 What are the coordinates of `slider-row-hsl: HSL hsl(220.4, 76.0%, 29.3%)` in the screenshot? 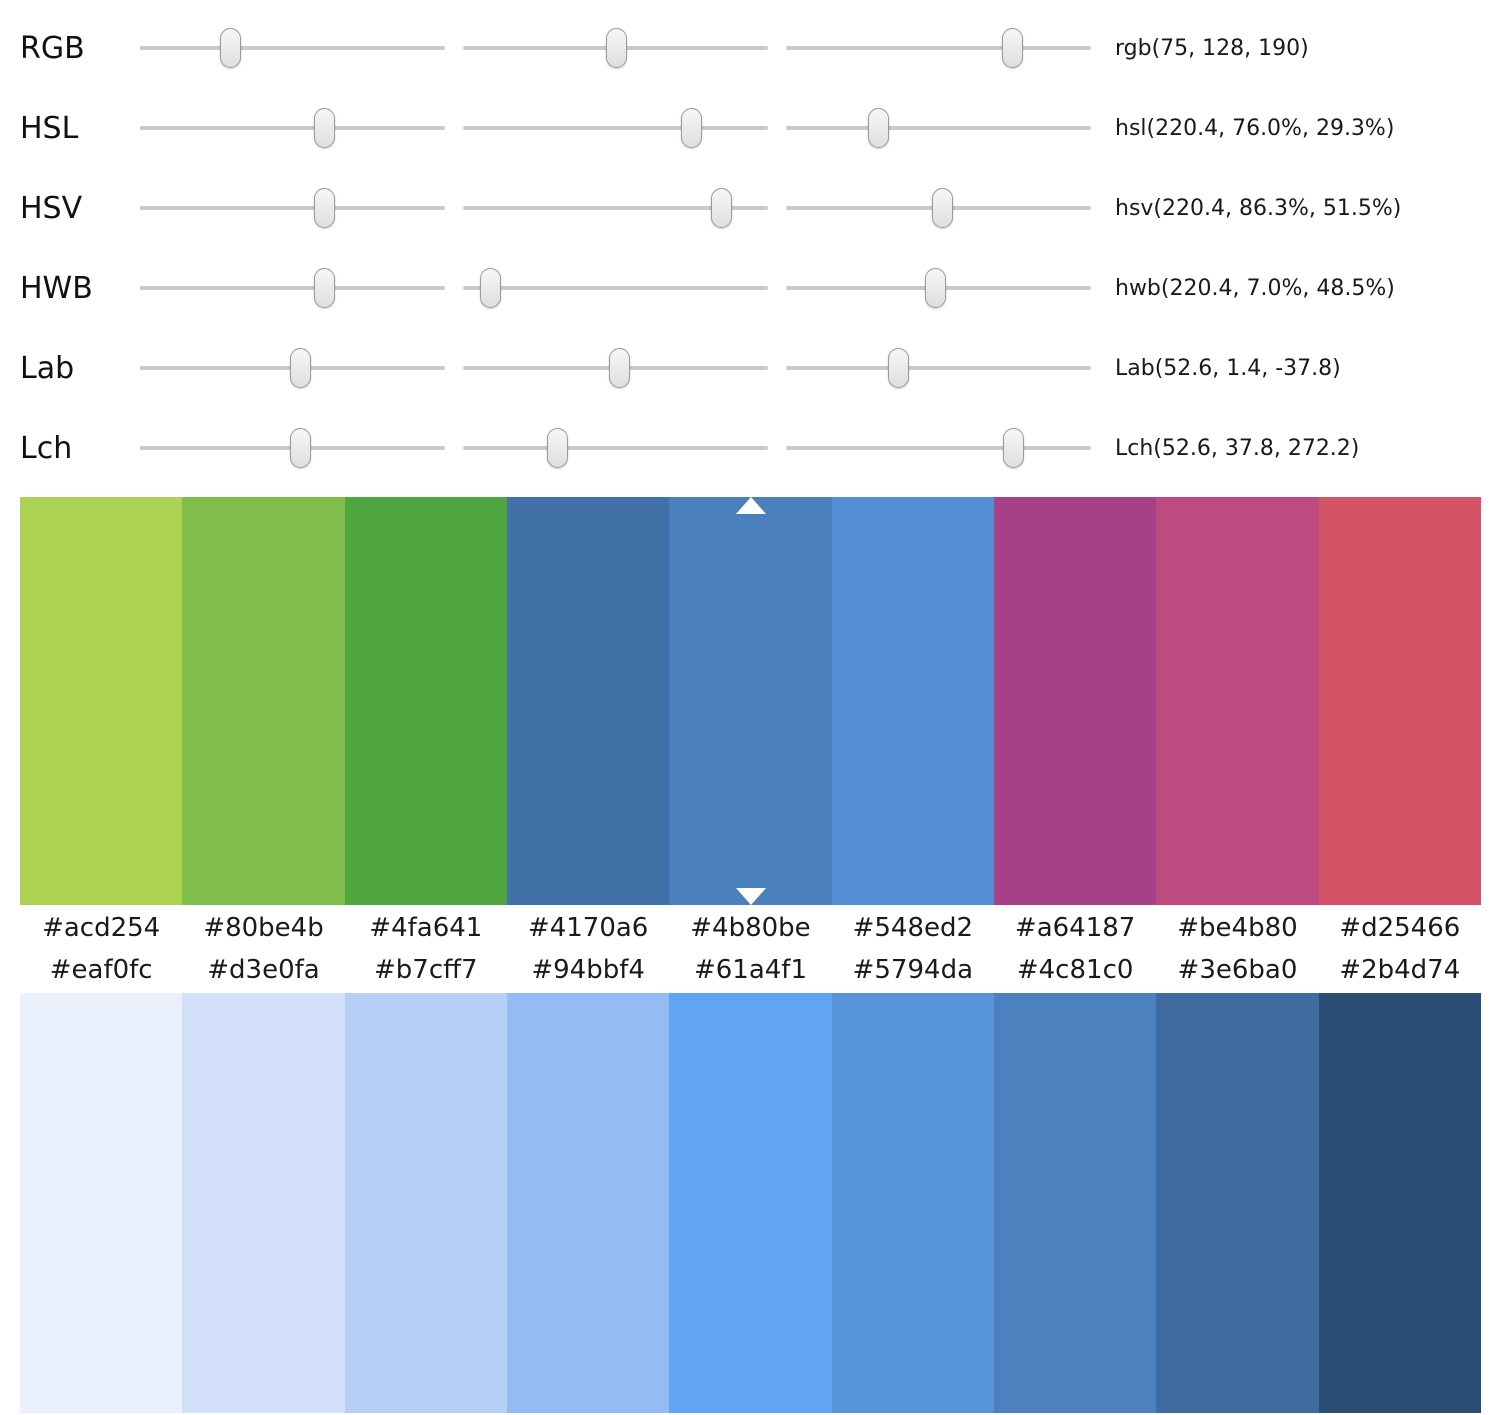 It's located at (760, 128).